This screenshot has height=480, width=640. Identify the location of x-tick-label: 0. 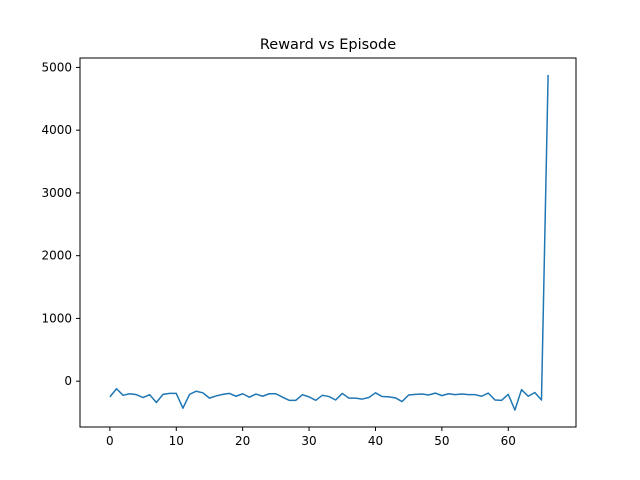
(110, 441).